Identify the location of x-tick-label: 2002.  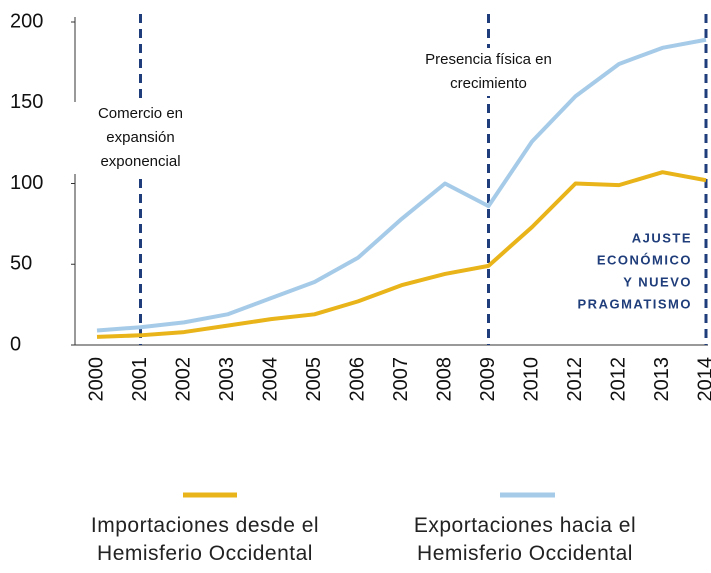
(183, 379).